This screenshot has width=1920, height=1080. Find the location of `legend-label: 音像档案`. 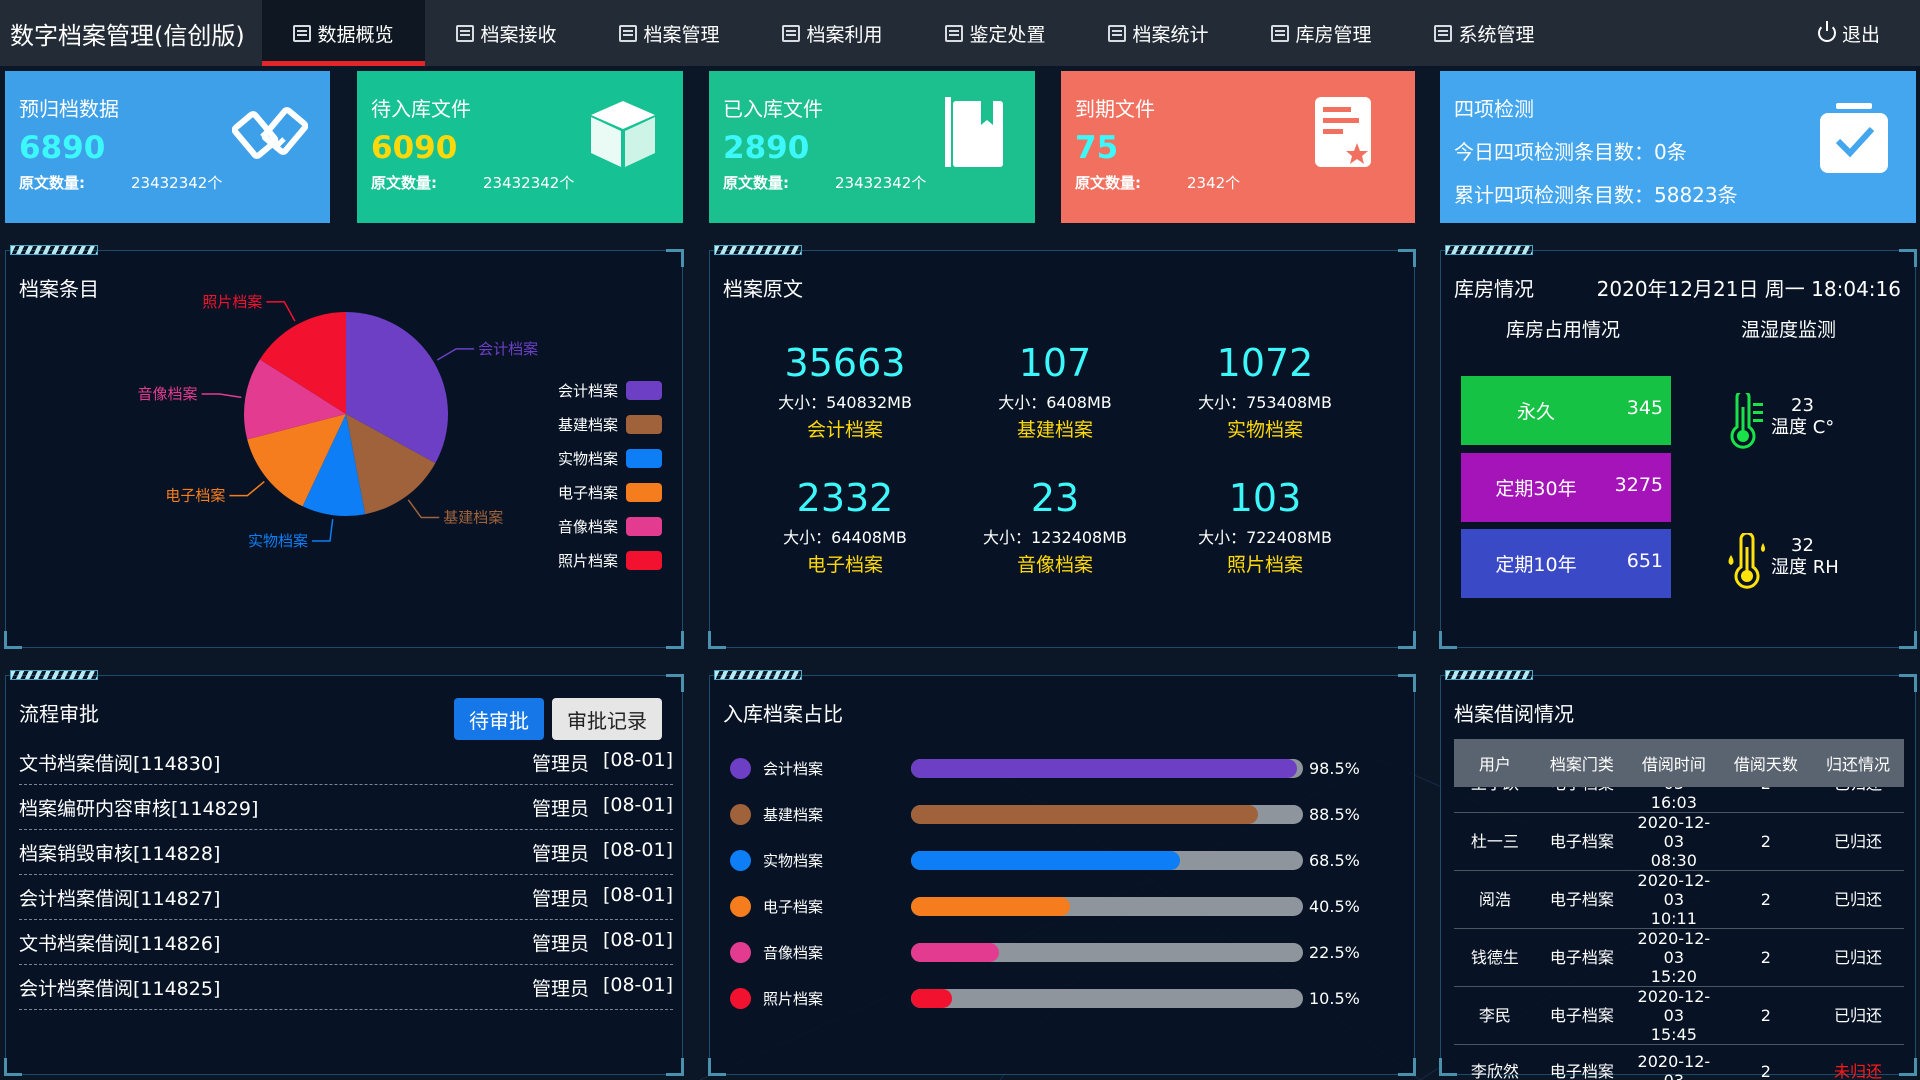

legend-label: 音像档案 is located at coordinates (587, 526).